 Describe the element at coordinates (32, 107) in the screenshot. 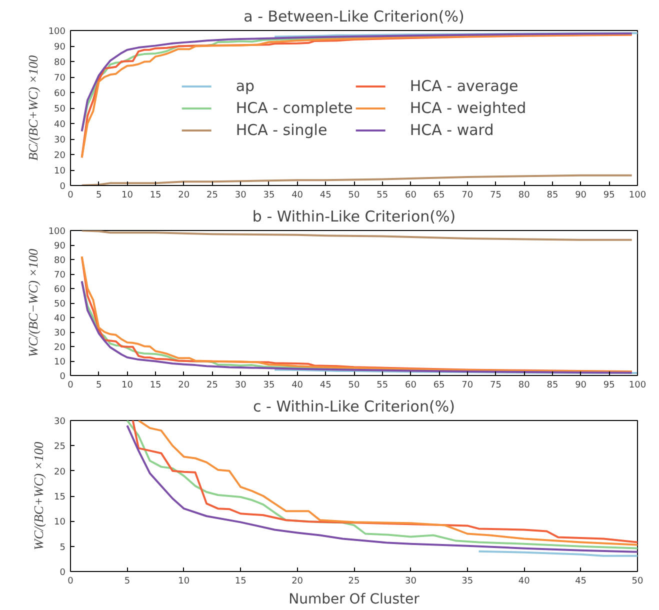

I see `y-axis-title: BC/(BC+WC) ×100` at that location.